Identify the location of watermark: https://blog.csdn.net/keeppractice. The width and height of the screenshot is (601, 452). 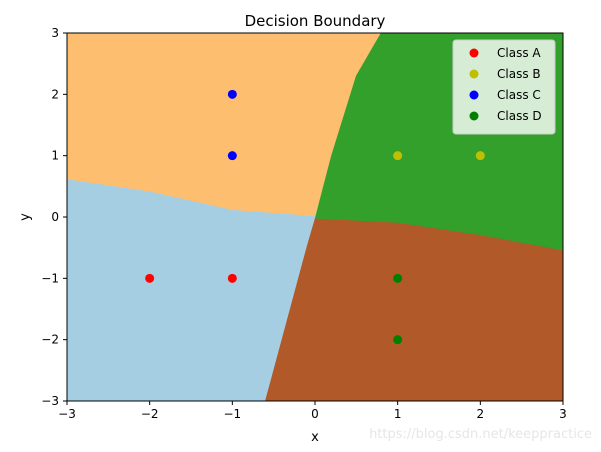
(480, 434).